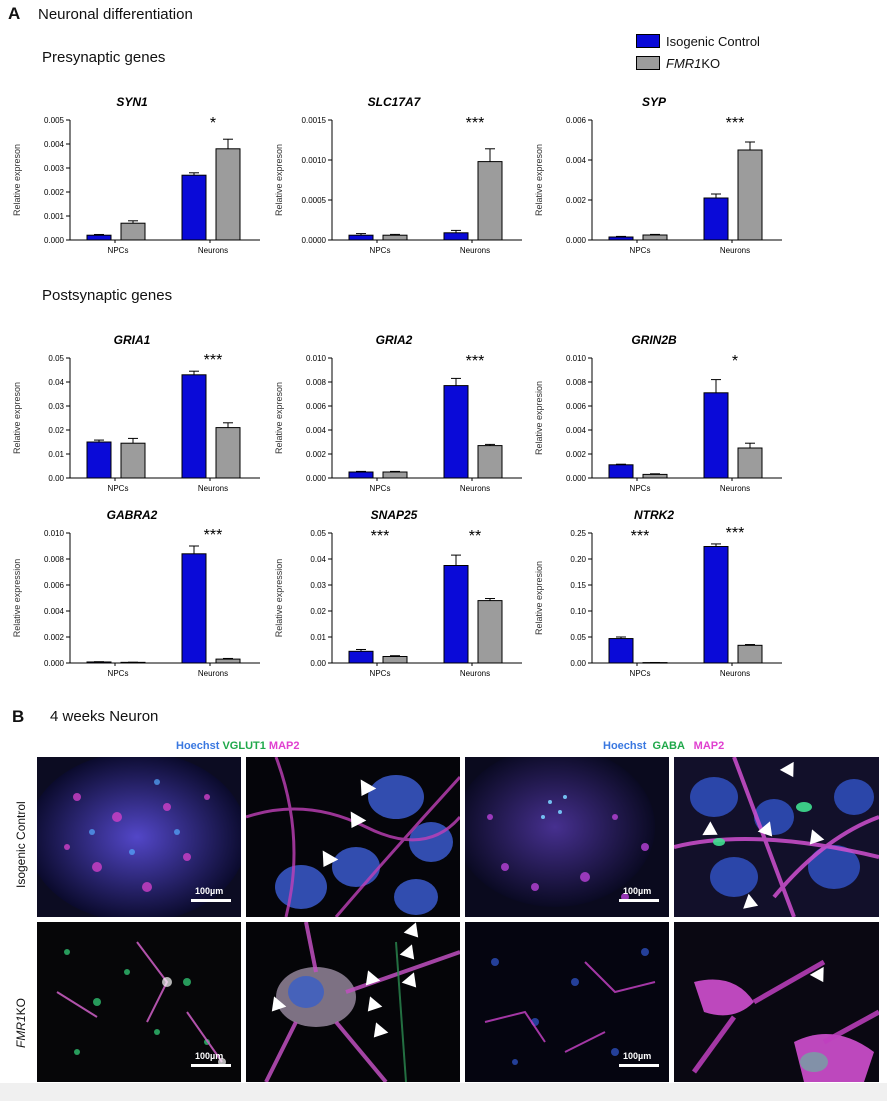 Image resolution: width=887 pixels, height=1101 pixels. What do you see at coordinates (282, 746) in the screenshot?
I see `stain-map2-left: MAP2` at bounding box center [282, 746].